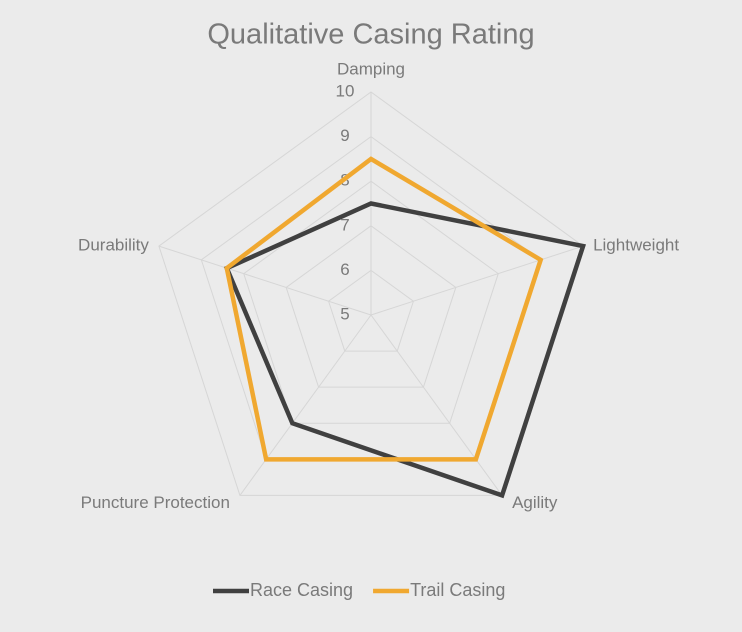 This screenshot has width=742, height=632. Describe the element at coordinates (301, 590) in the screenshot. I see `legend-label: Race Casing` at that location.